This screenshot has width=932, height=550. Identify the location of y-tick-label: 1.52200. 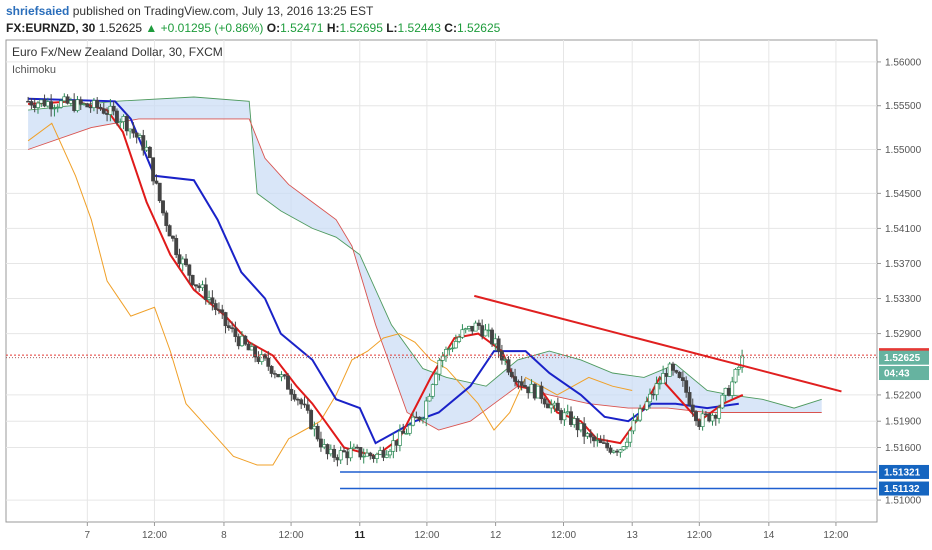
(903, 395).